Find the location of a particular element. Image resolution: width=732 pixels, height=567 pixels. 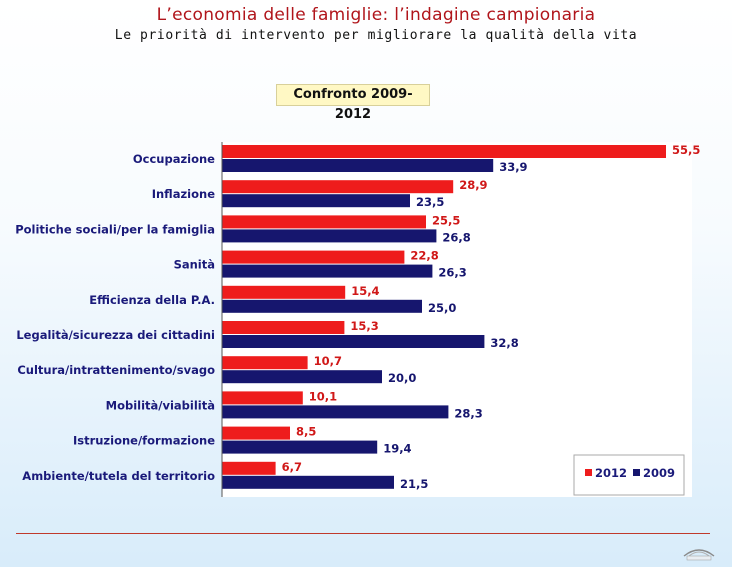

data-label-2009: 33,9 is located at coordinates (513, 167).